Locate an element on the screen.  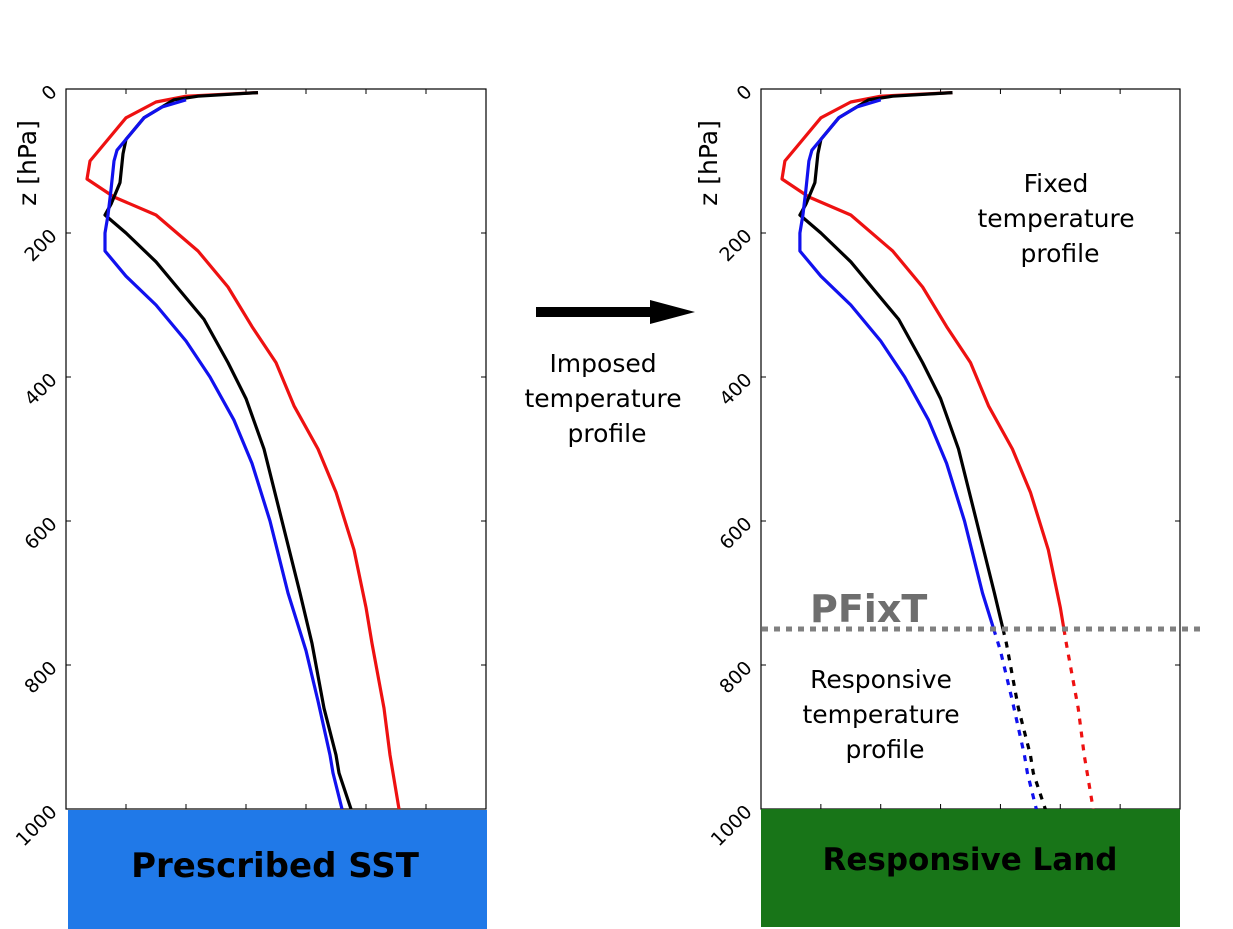
fixed-annot-line-2: temperature is located at coordinates (1055, 218).